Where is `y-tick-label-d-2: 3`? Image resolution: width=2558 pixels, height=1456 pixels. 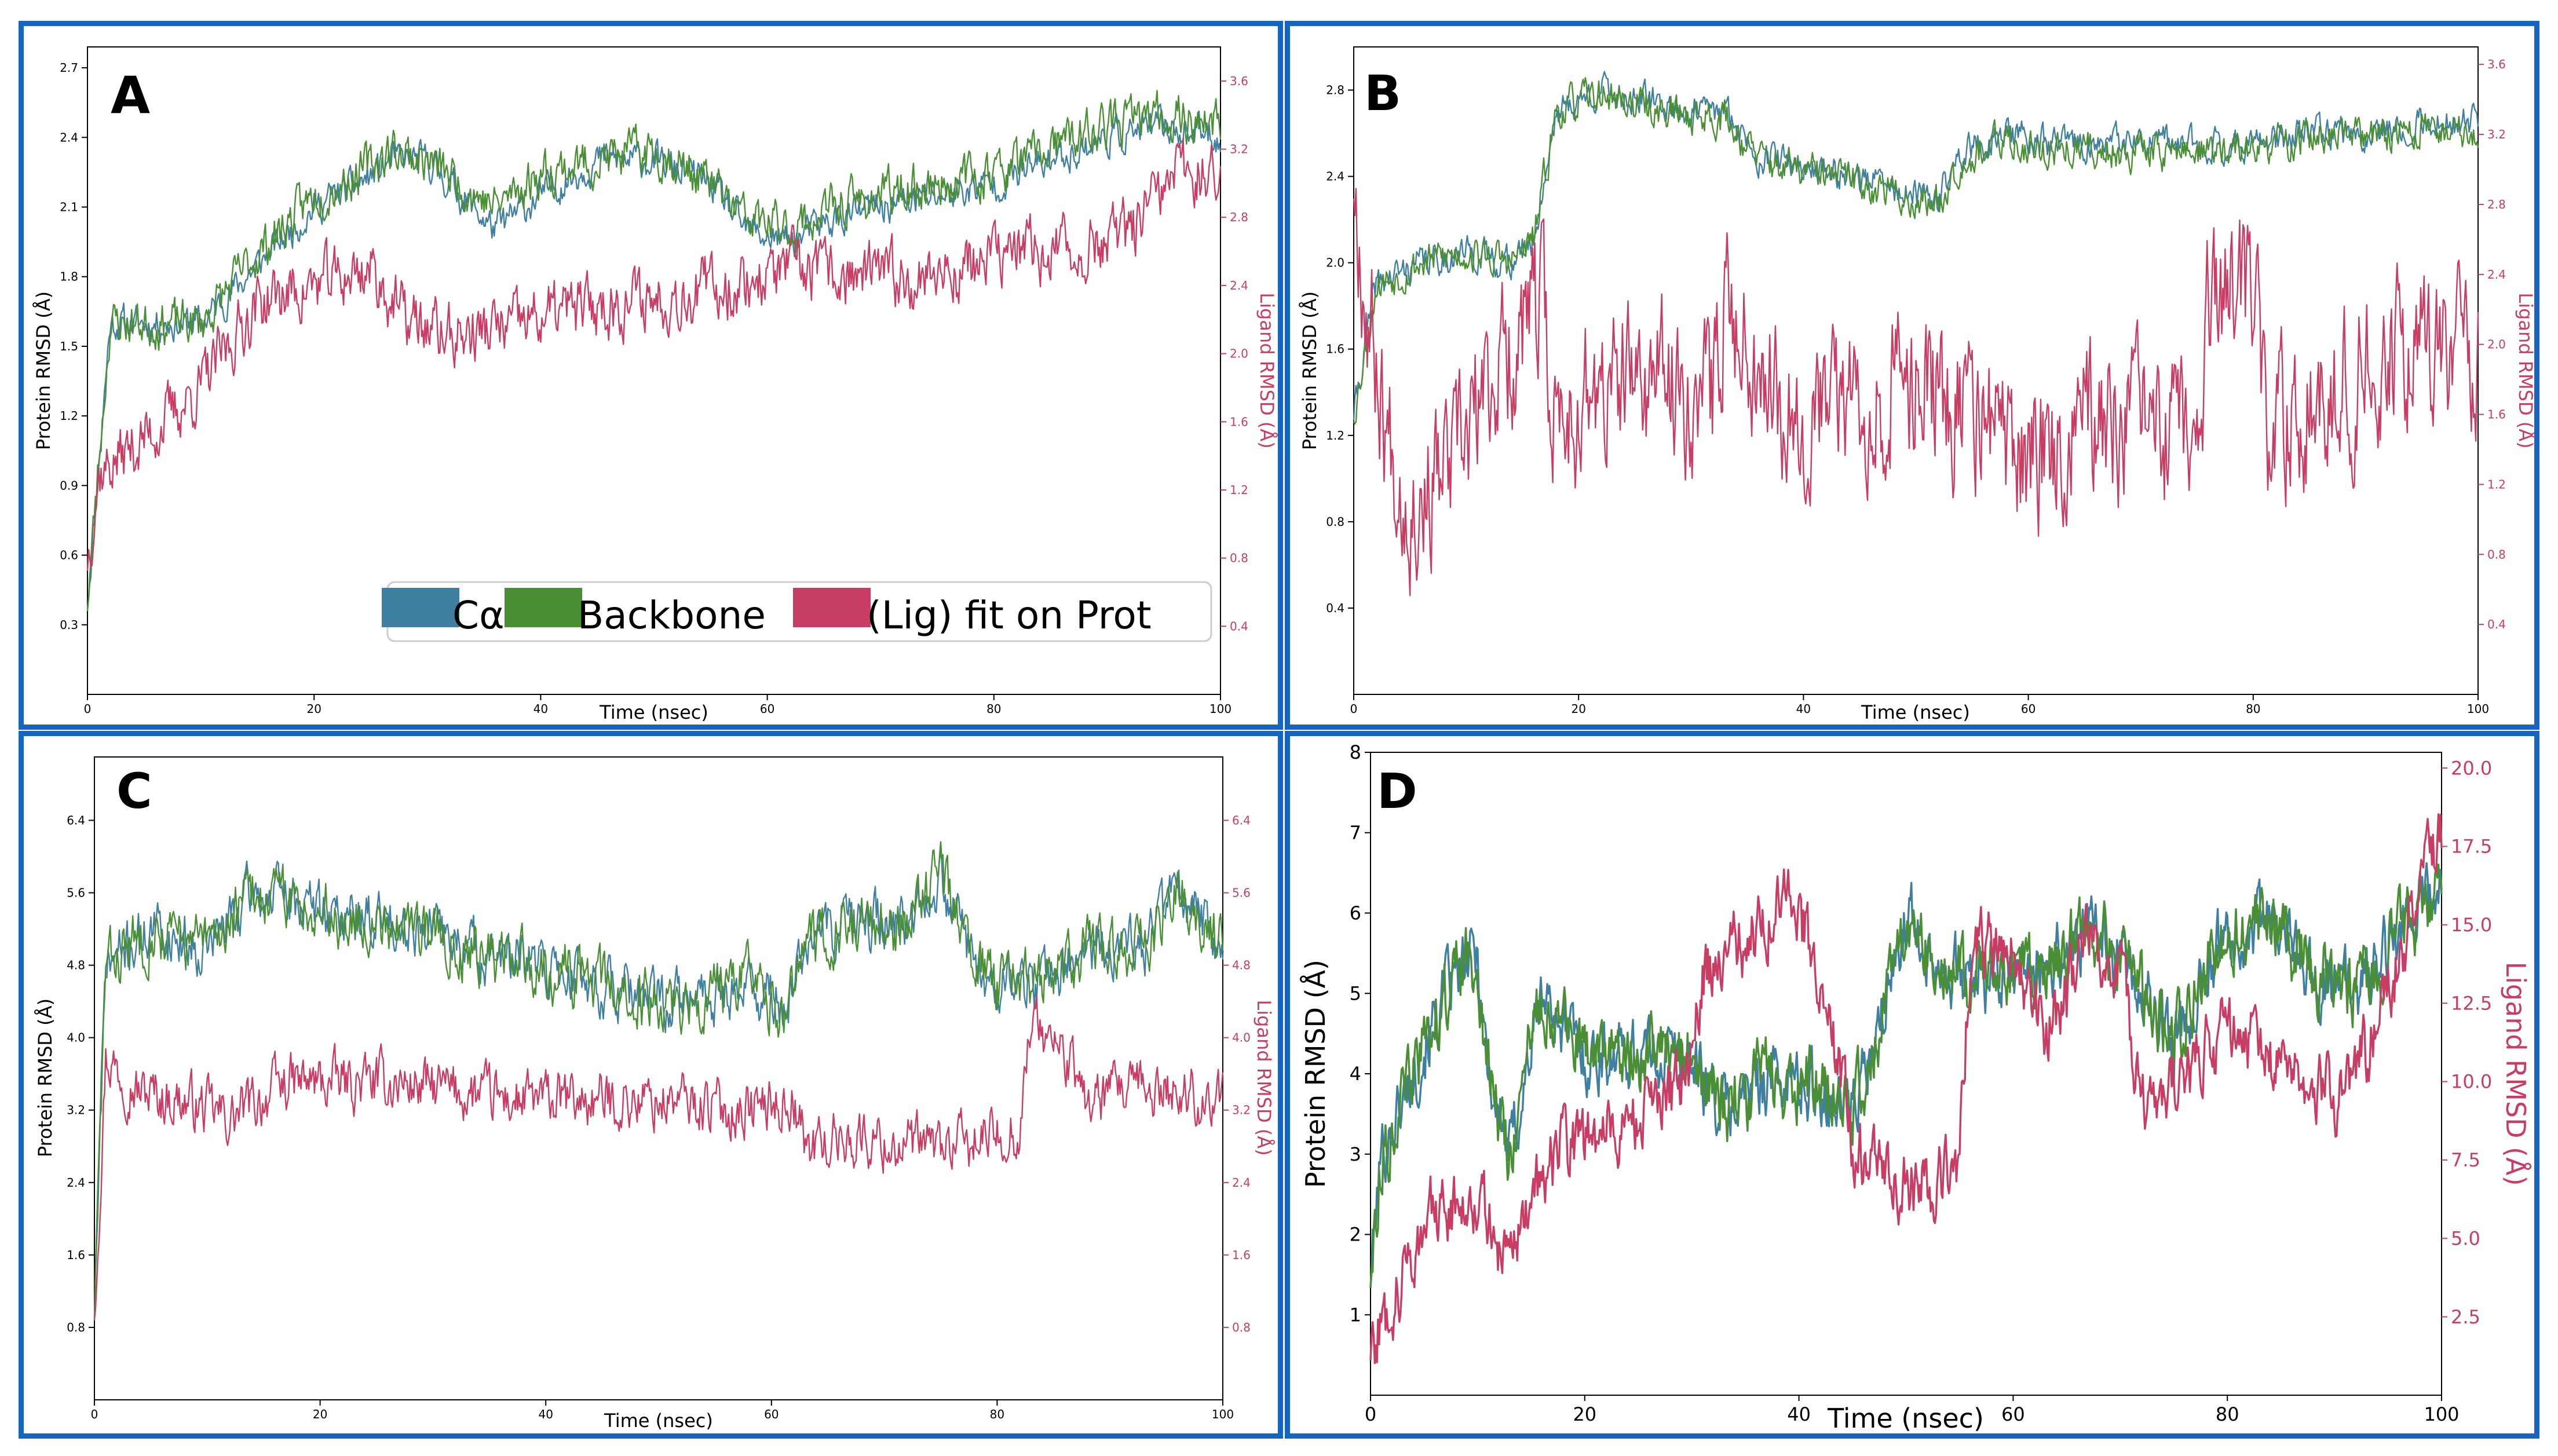
y-tick-label-d-2: 3 is located at coordinates (1356, 1154).